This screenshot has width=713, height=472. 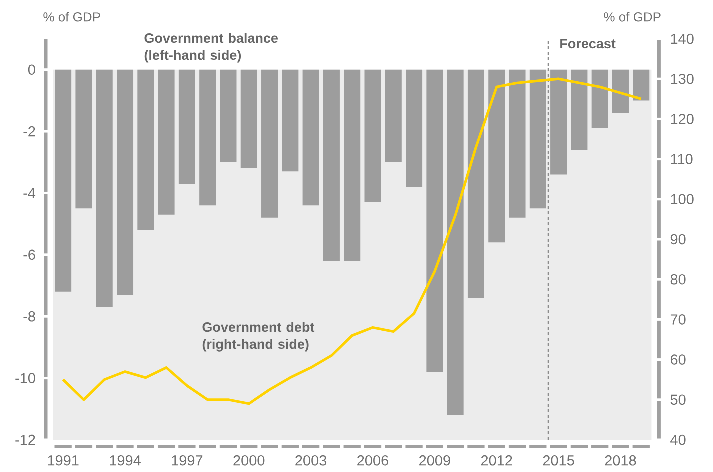 What do you see at coordinates (678, 239) in the screenshot?
I see `y2-tick-label: 90` at bounding box center [678, 239].